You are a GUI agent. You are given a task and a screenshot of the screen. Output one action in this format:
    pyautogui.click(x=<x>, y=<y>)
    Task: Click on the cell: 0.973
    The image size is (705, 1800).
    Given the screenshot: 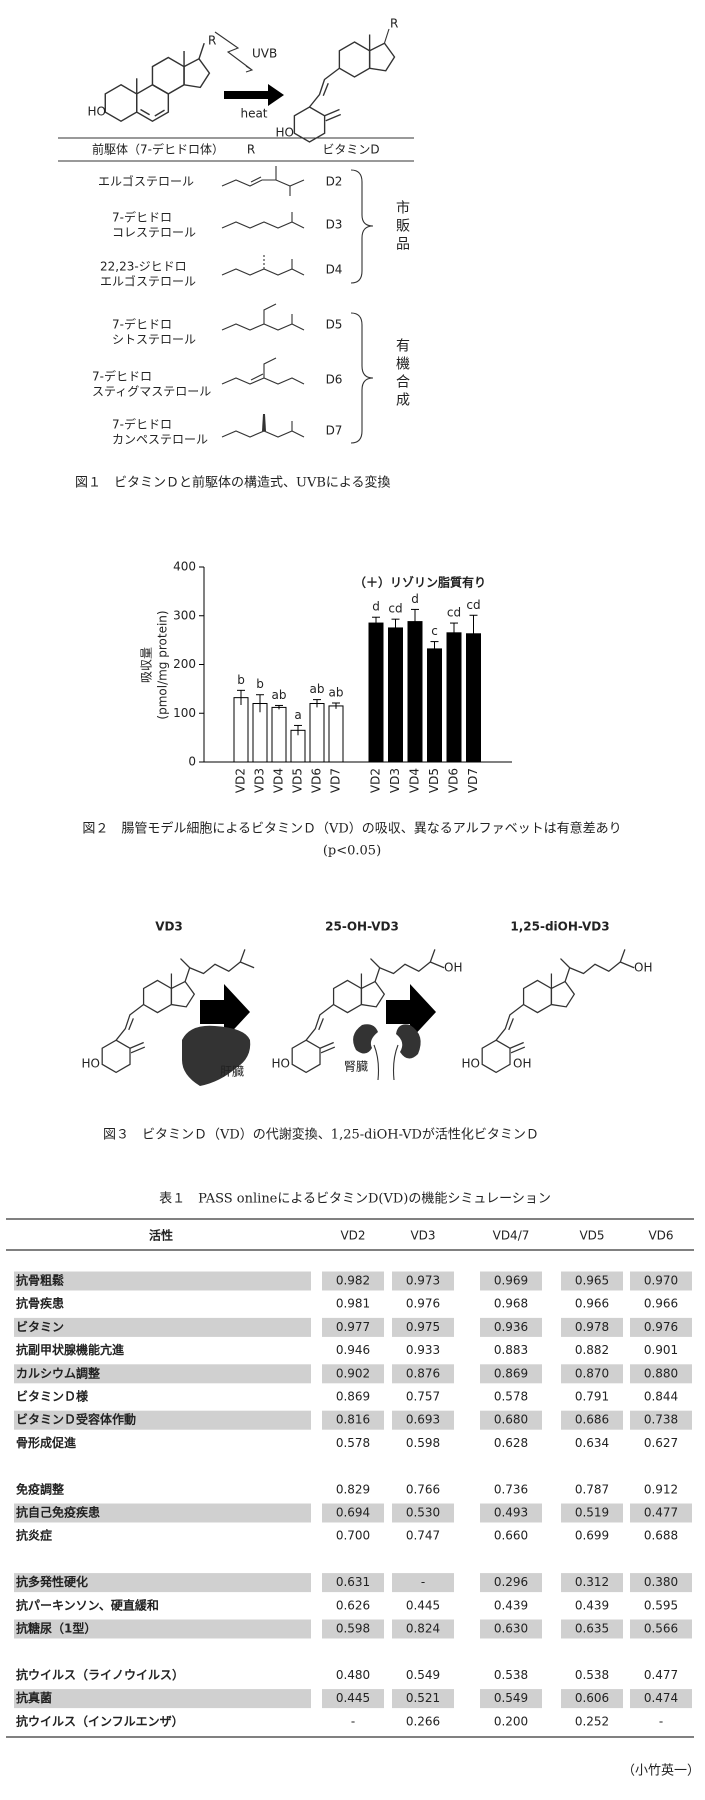 What is the action you would take?
    pyautogui.click(x=423, y=1281)
    